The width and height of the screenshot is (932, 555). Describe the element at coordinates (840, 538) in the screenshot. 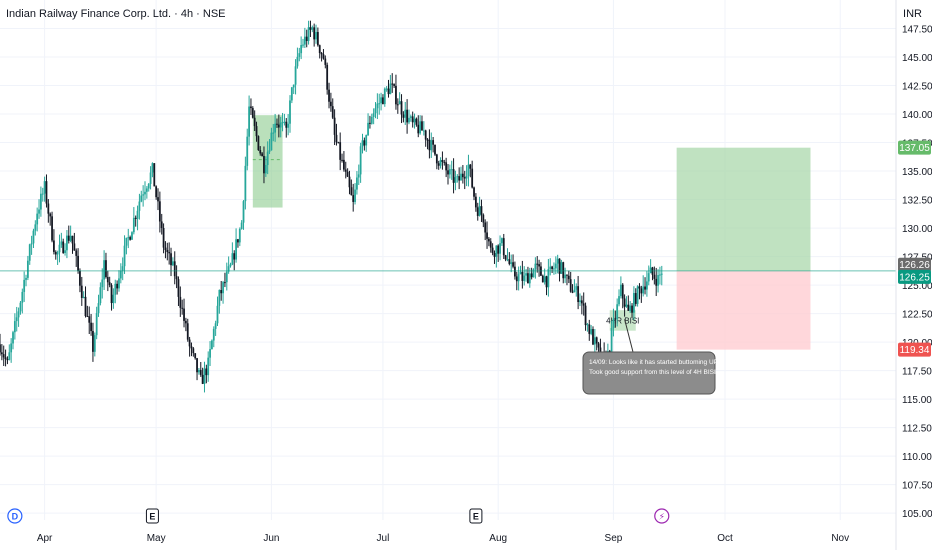

I see `x-tick-label: Nov` at that location.